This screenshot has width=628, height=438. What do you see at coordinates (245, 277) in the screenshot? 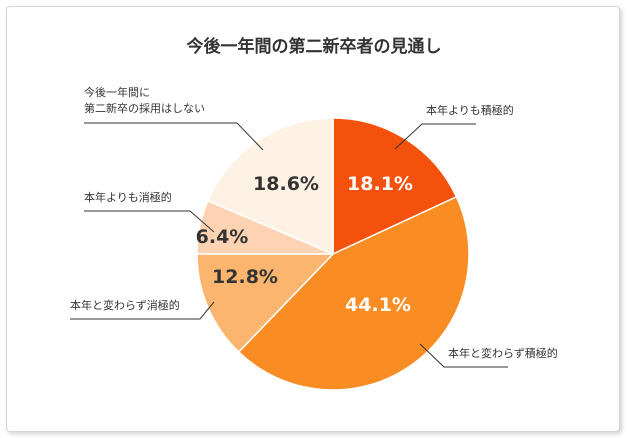
I see `slice-percent-label: 12.8%` at bounding box center [245, 277].